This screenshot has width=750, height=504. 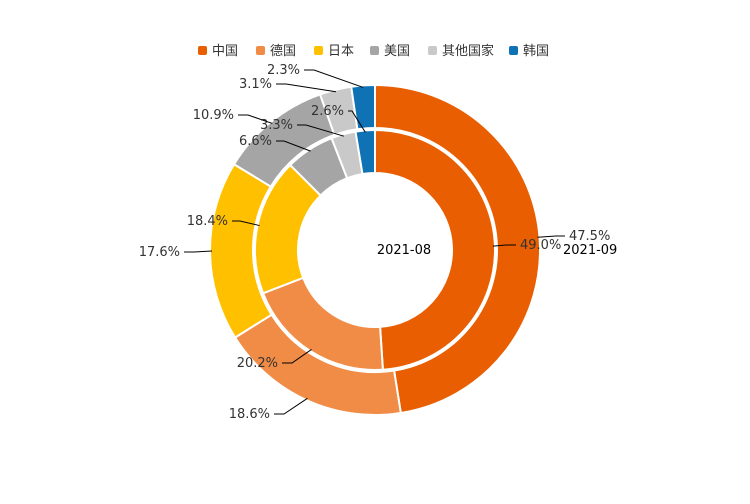 I want to click on outer-data-label-3: 10.9%, so click(x=213, y=115).